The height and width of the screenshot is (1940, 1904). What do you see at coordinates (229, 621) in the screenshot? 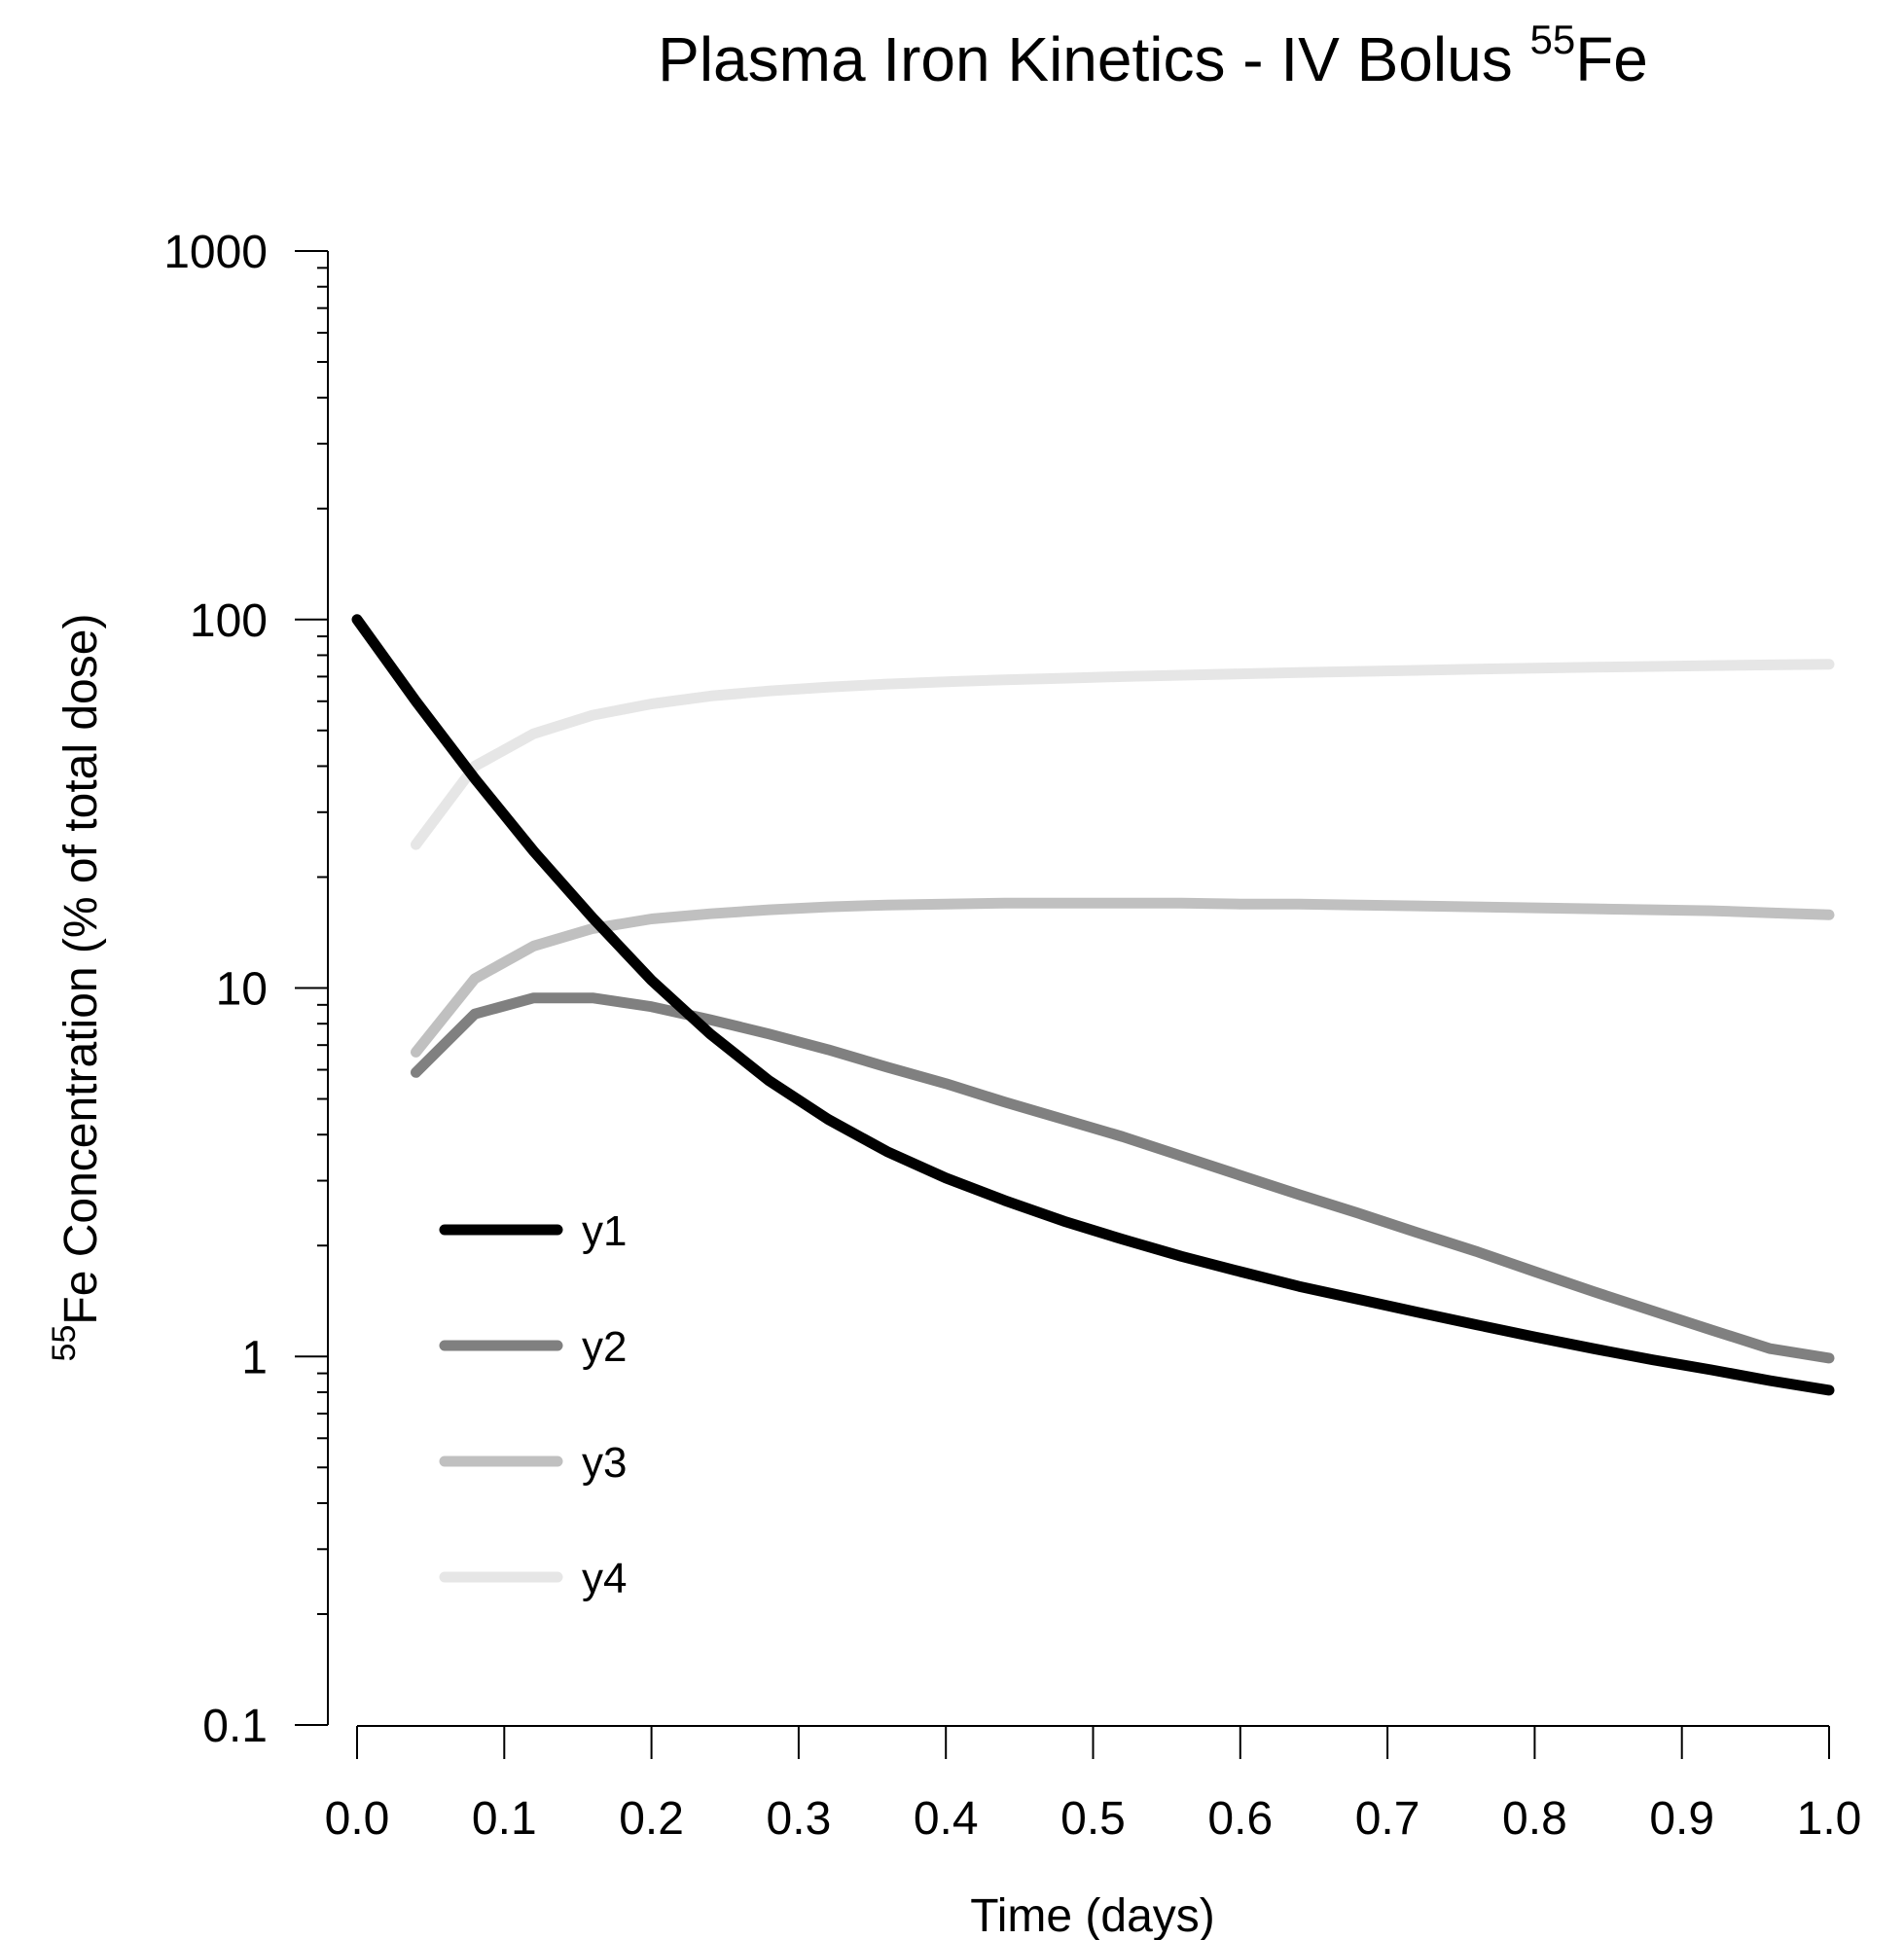
I see `y-tick-label: 100` at bounding box center [229, 621].